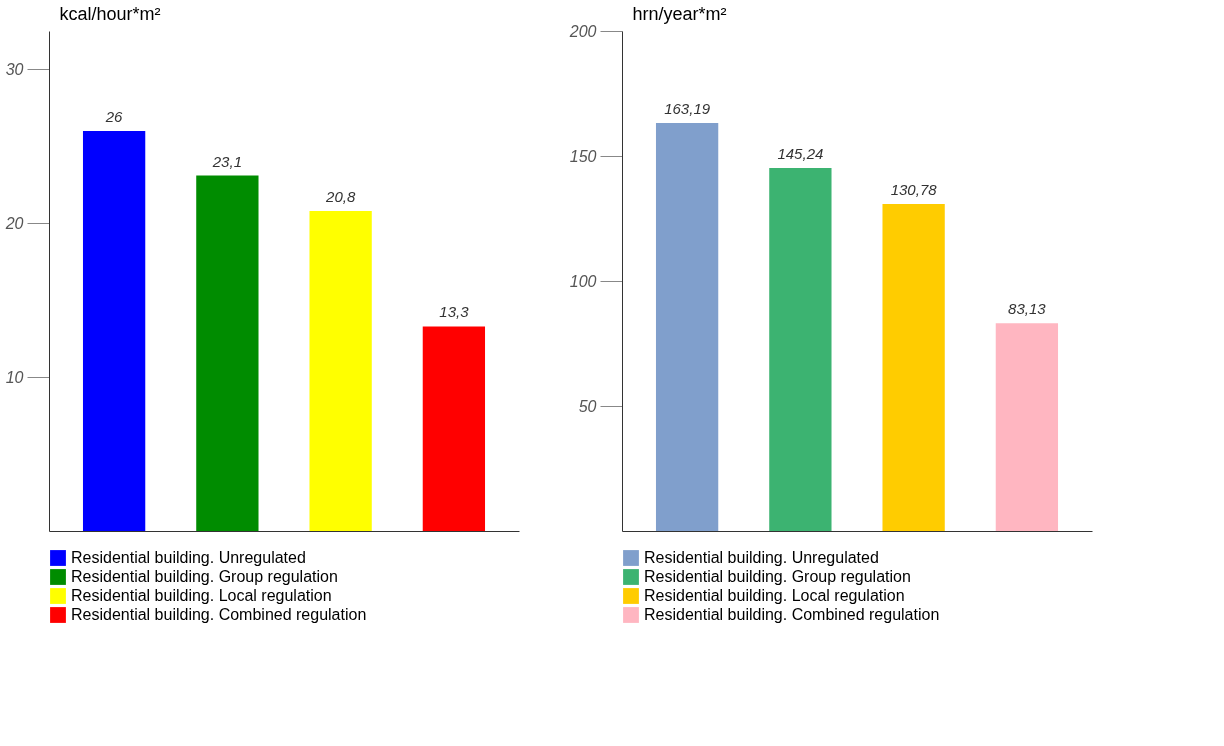 This screenshot has width=1224, height=746. Describe the element at coordinates (340, 196) in the screenshot. I see `data-label: 20,8` at that location.